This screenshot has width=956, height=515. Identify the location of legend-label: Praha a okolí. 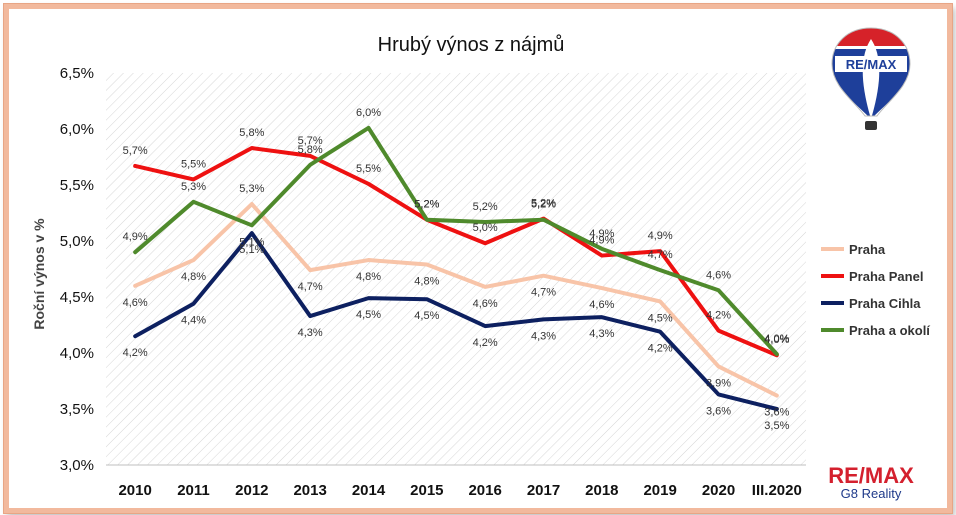
(889, 330).